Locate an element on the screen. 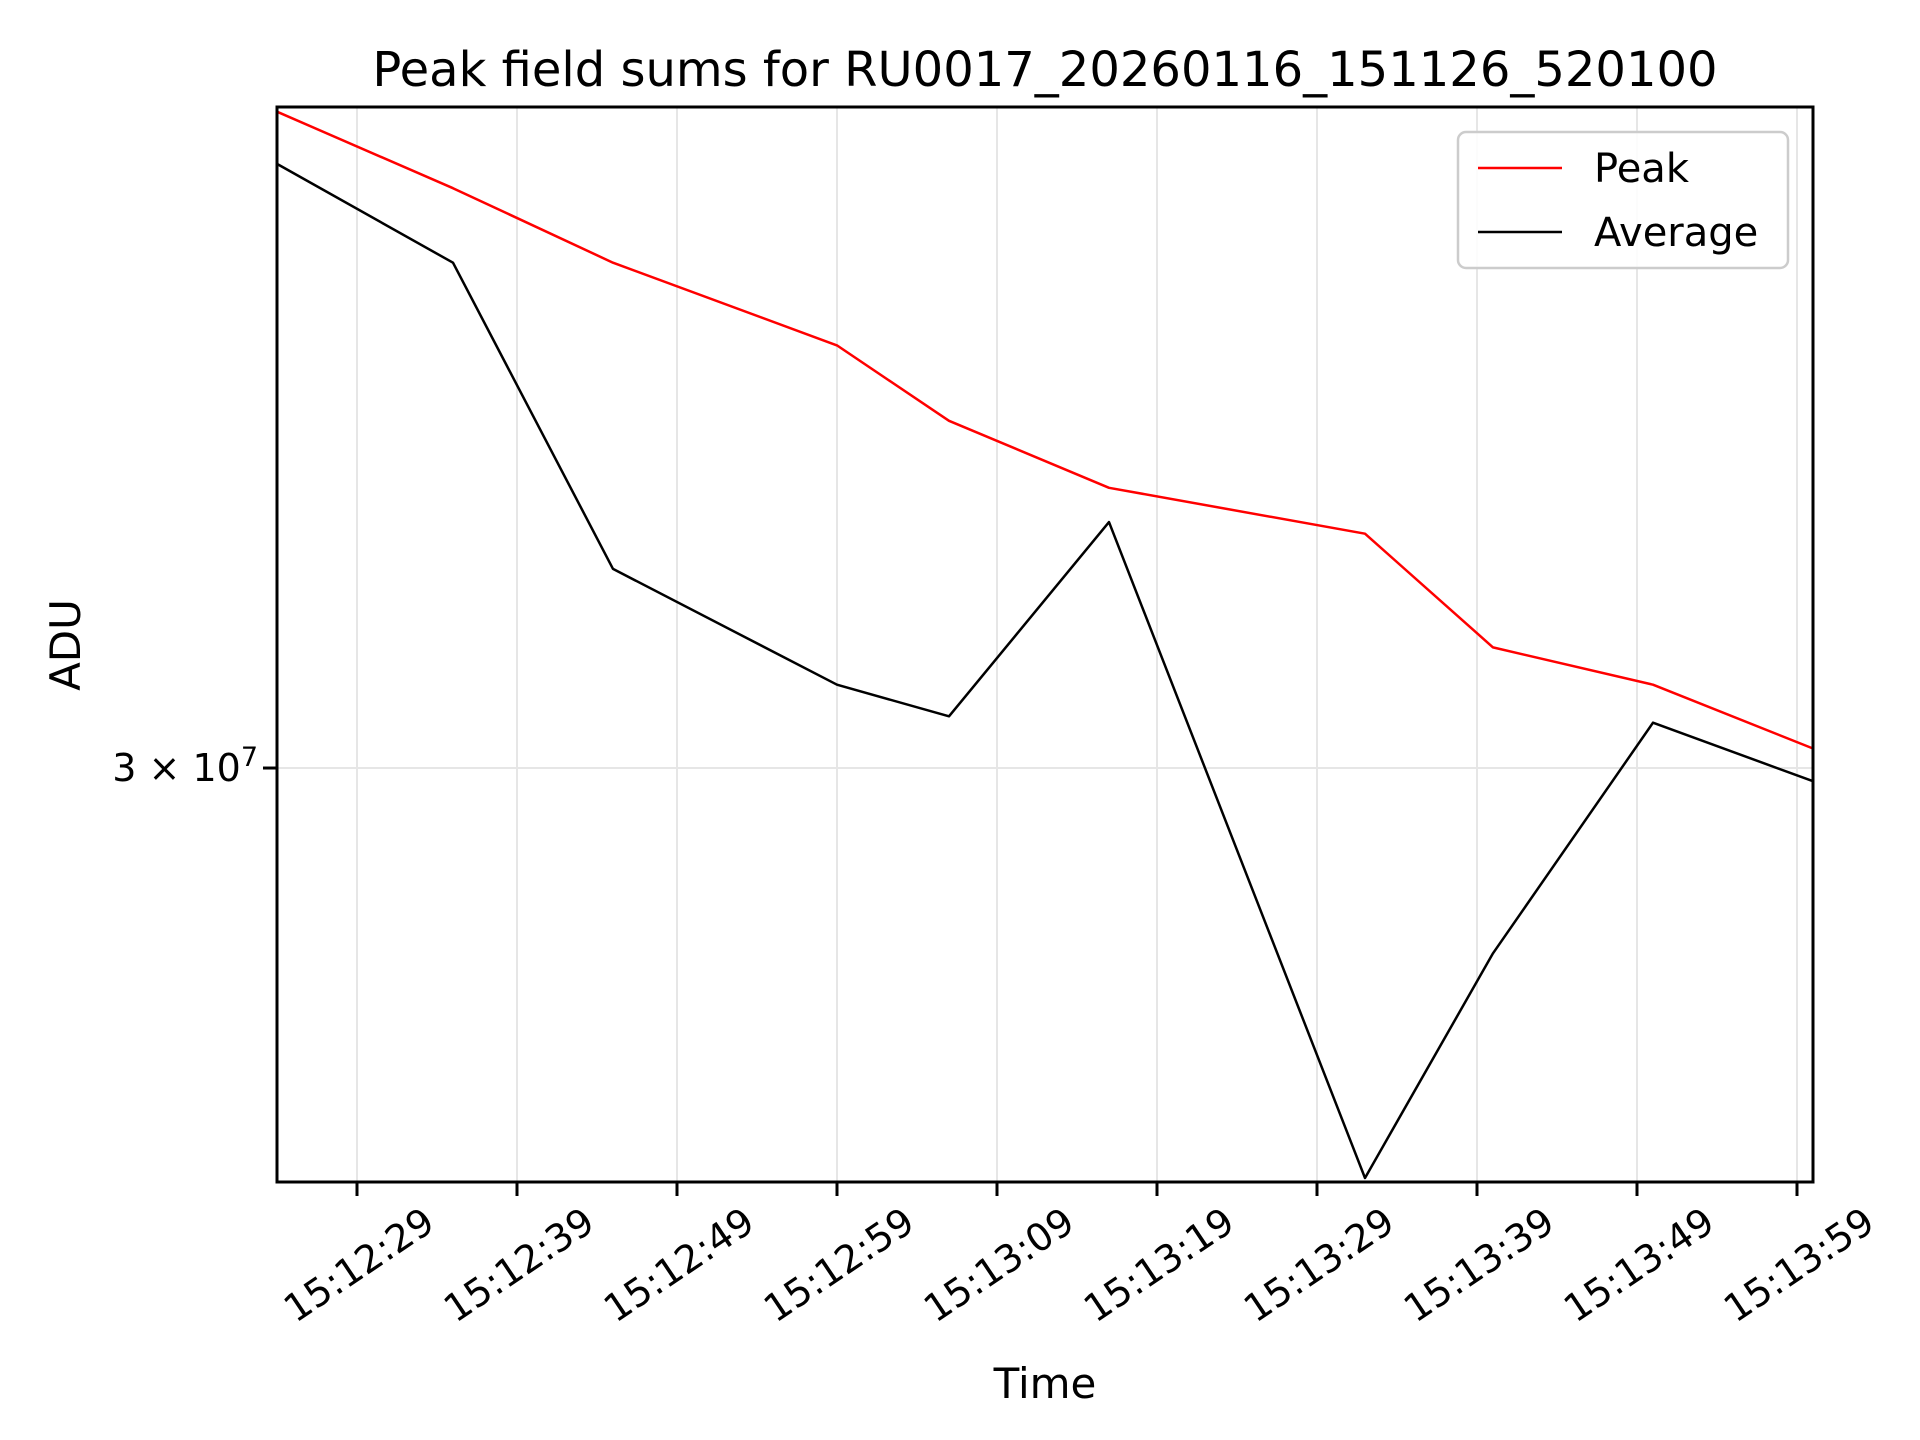 Image resolution: width=1920 pixels, height=1440 pixels. legend-box is located at coordinates (1623, 200).